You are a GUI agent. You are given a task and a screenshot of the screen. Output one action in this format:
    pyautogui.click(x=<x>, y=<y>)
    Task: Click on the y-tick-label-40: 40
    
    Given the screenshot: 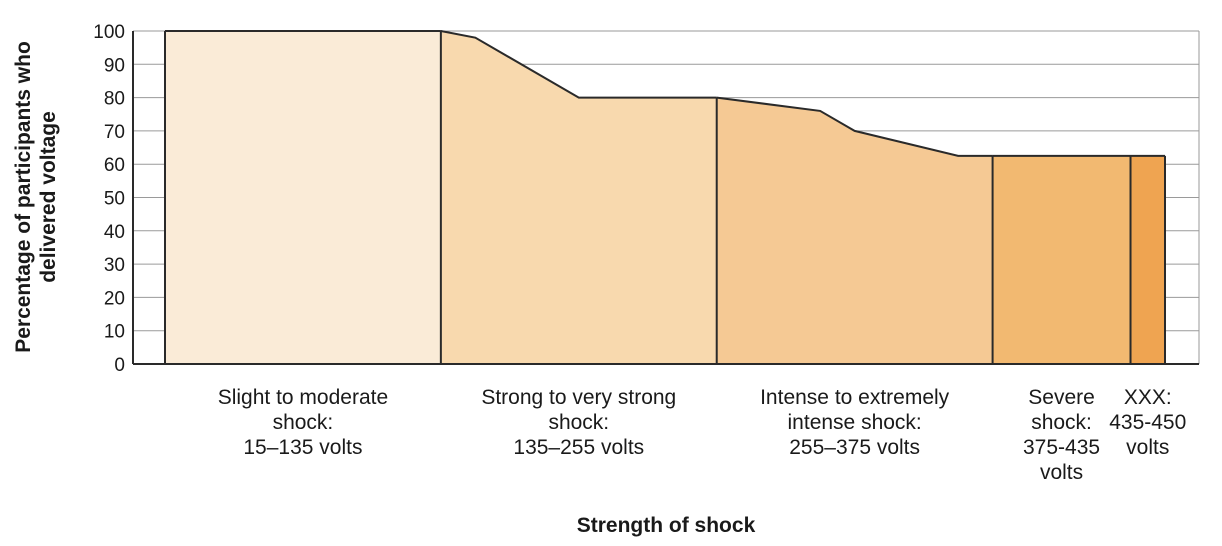 What is the action you would take?
    pyautogui.click(x=114, y=232)
    